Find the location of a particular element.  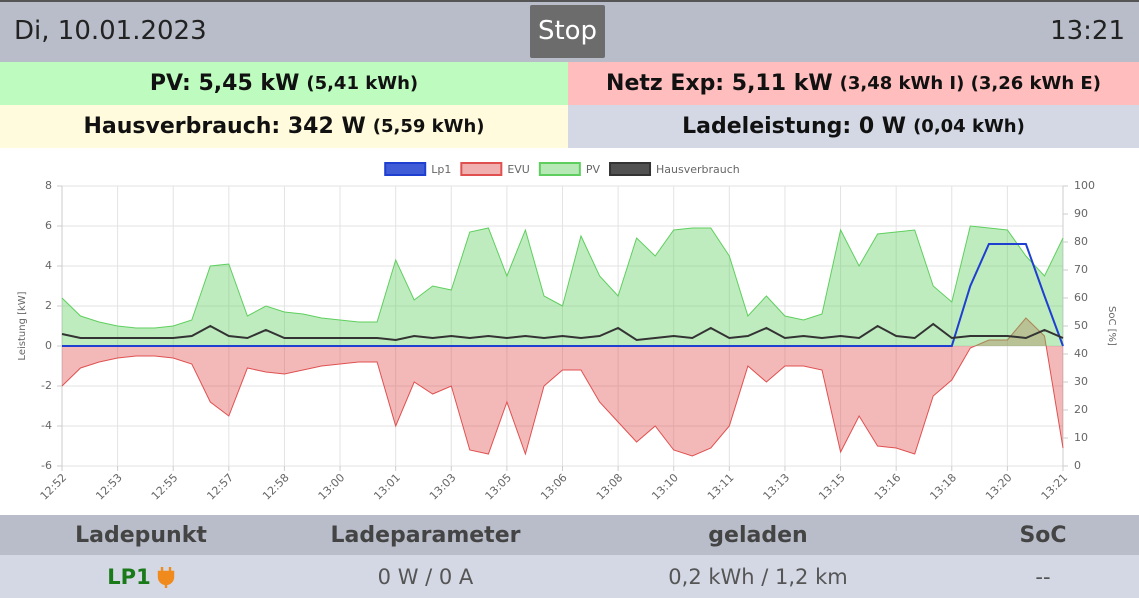

label: Hausverbrauch: 342 W is located at coordinates (224, 126).